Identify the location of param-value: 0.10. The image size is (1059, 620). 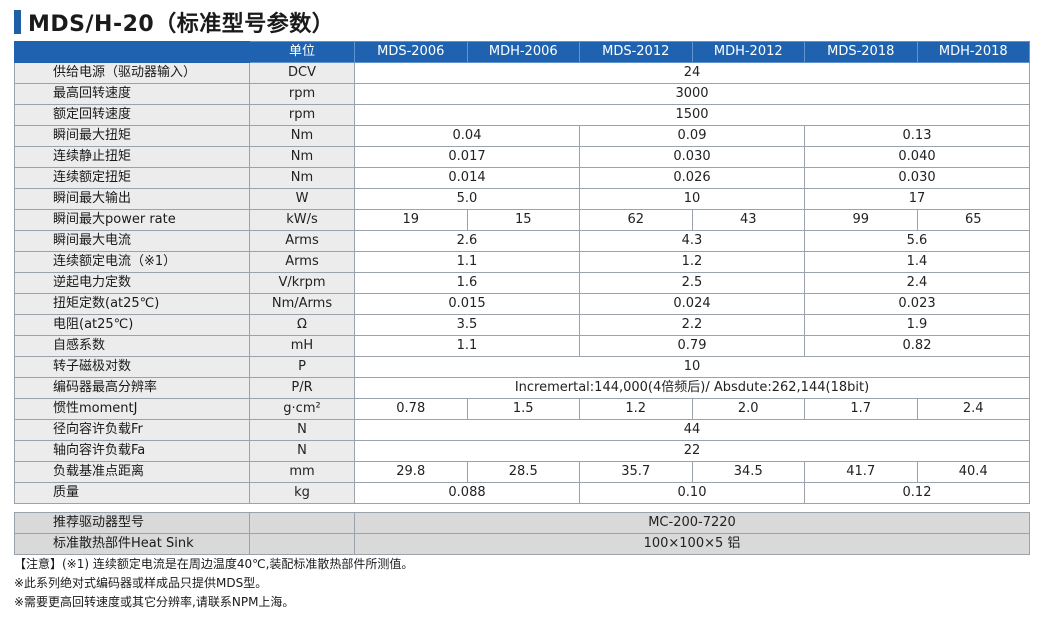
(692, 493).